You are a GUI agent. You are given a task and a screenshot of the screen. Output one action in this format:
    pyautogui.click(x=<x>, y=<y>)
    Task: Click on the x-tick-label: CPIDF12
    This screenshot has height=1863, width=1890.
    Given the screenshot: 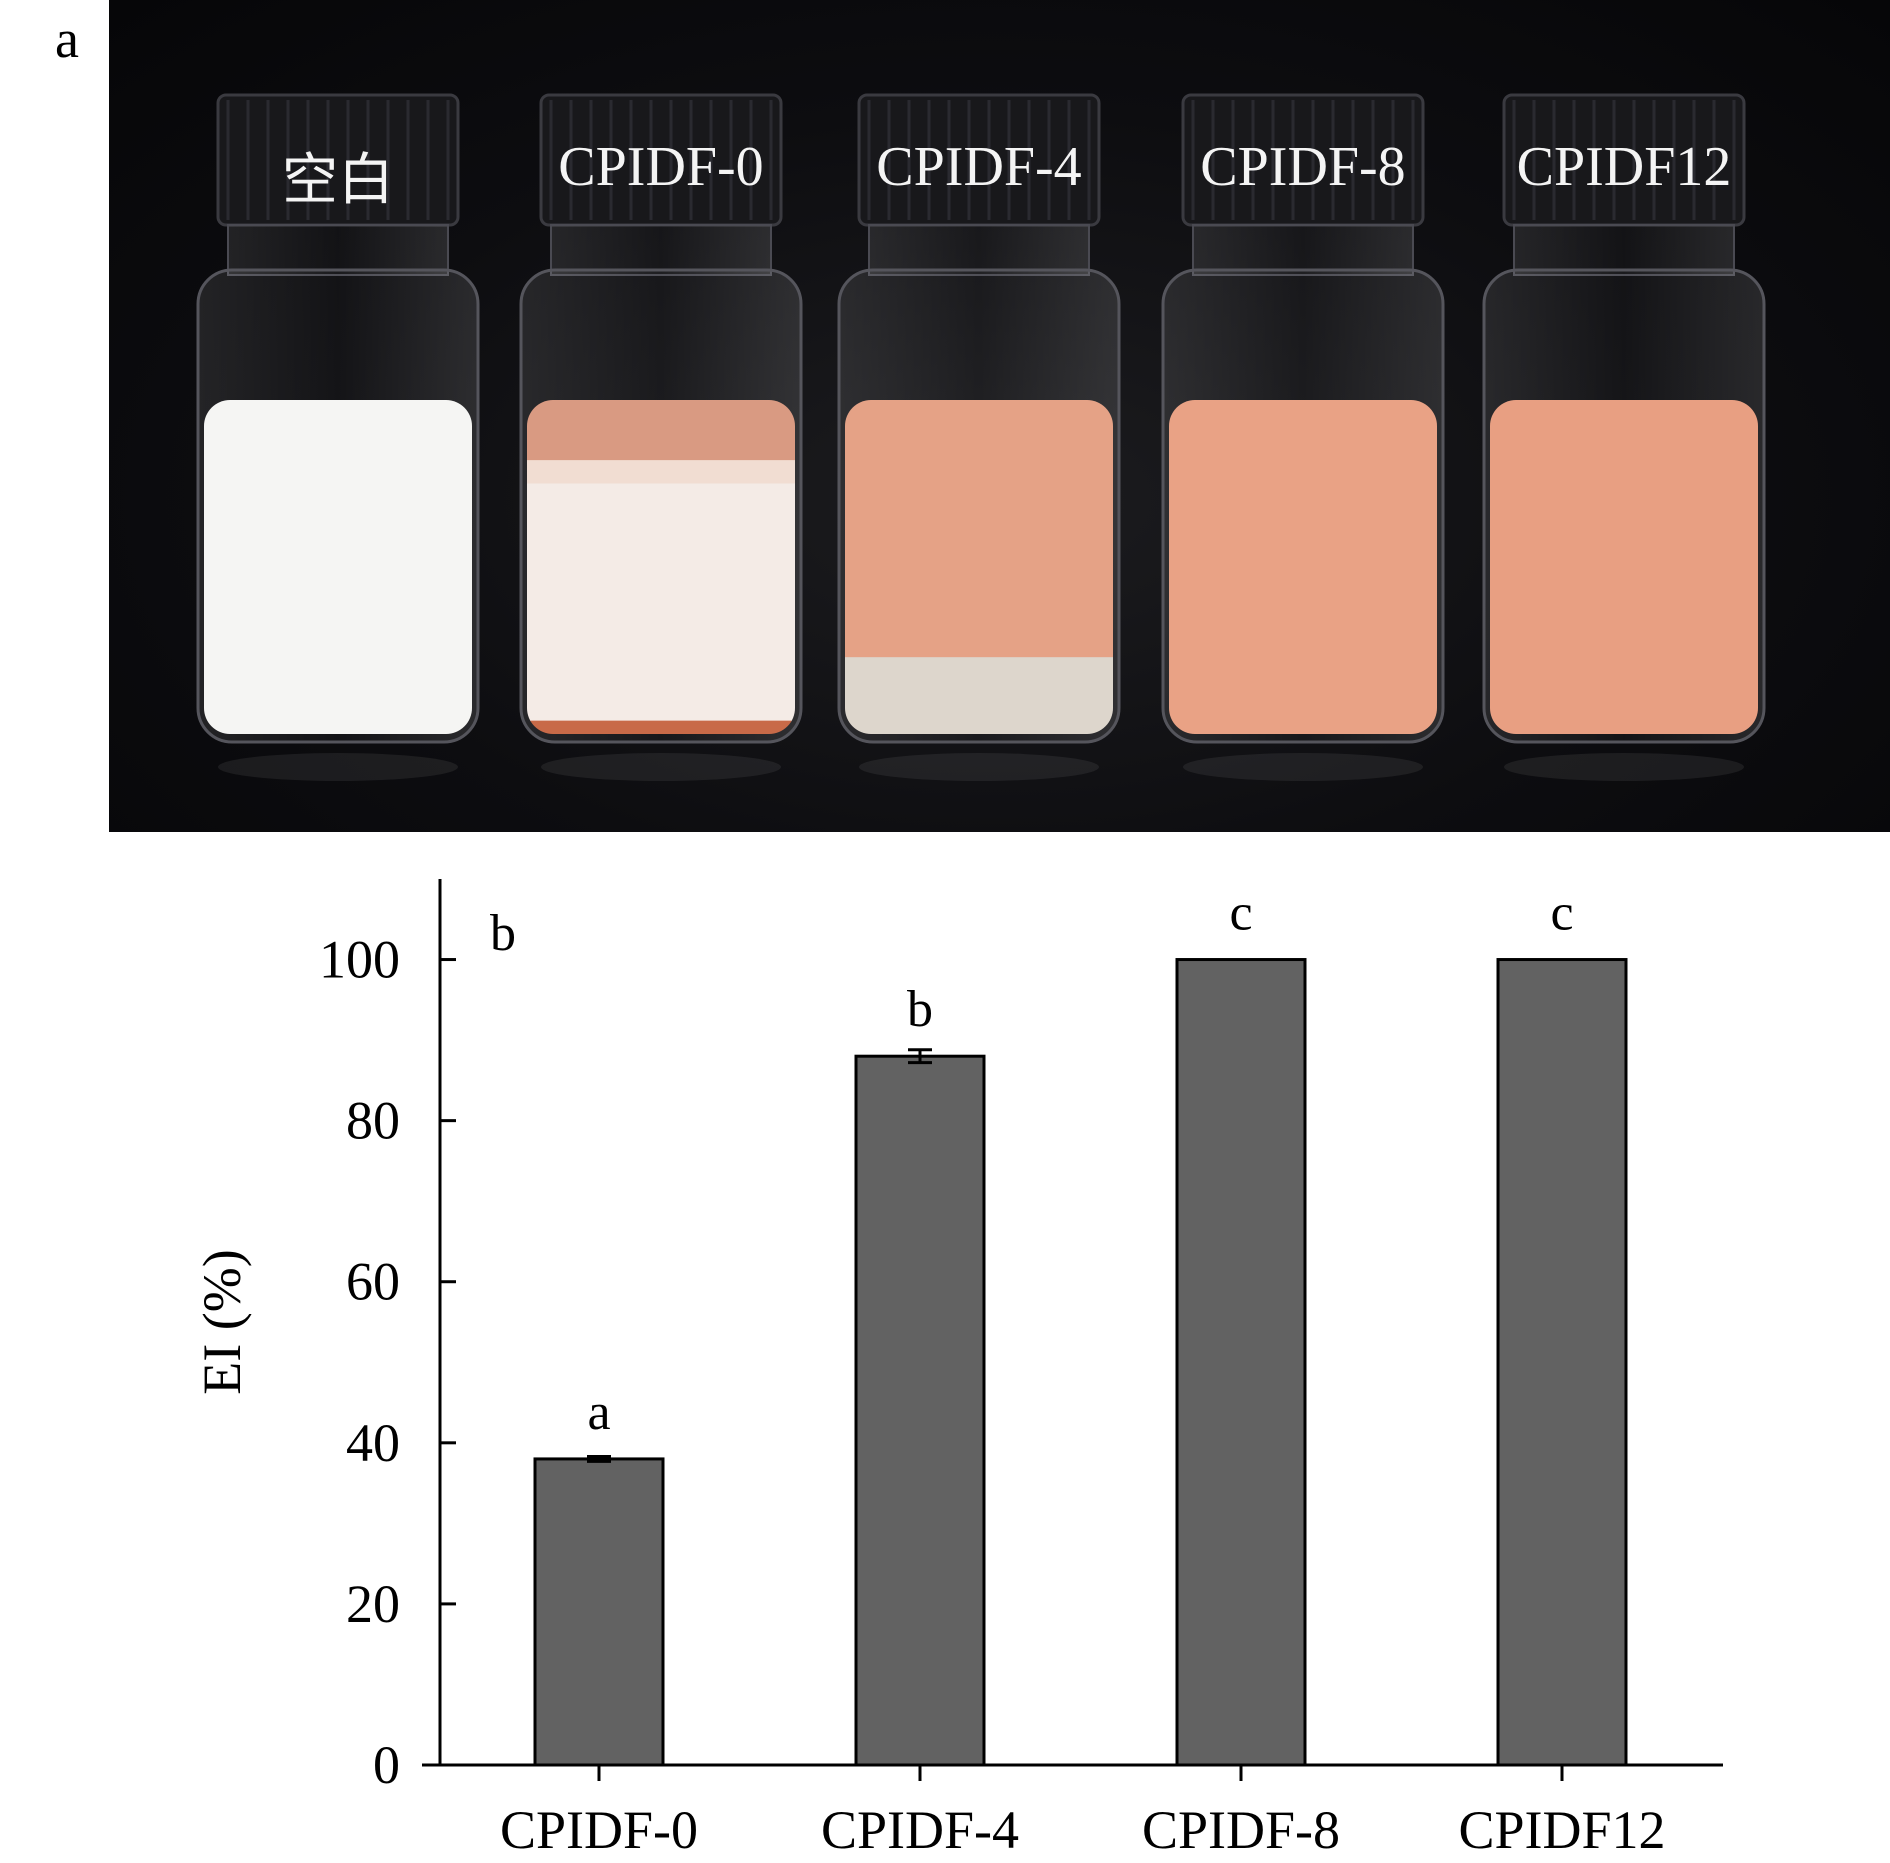 What is the action you would take?
    pyautogui.click(x=1561, y=1830)
    